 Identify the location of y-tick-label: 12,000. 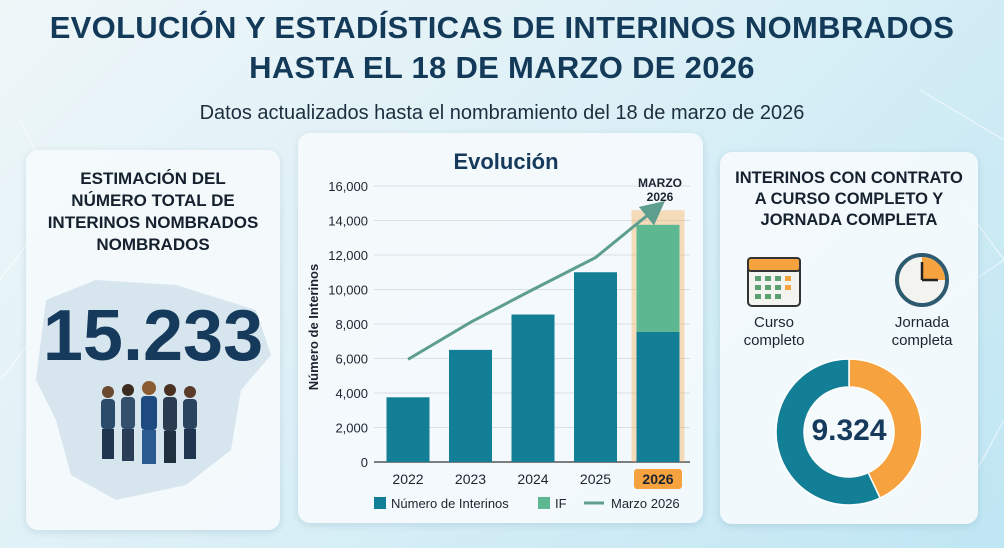
(348, 255).